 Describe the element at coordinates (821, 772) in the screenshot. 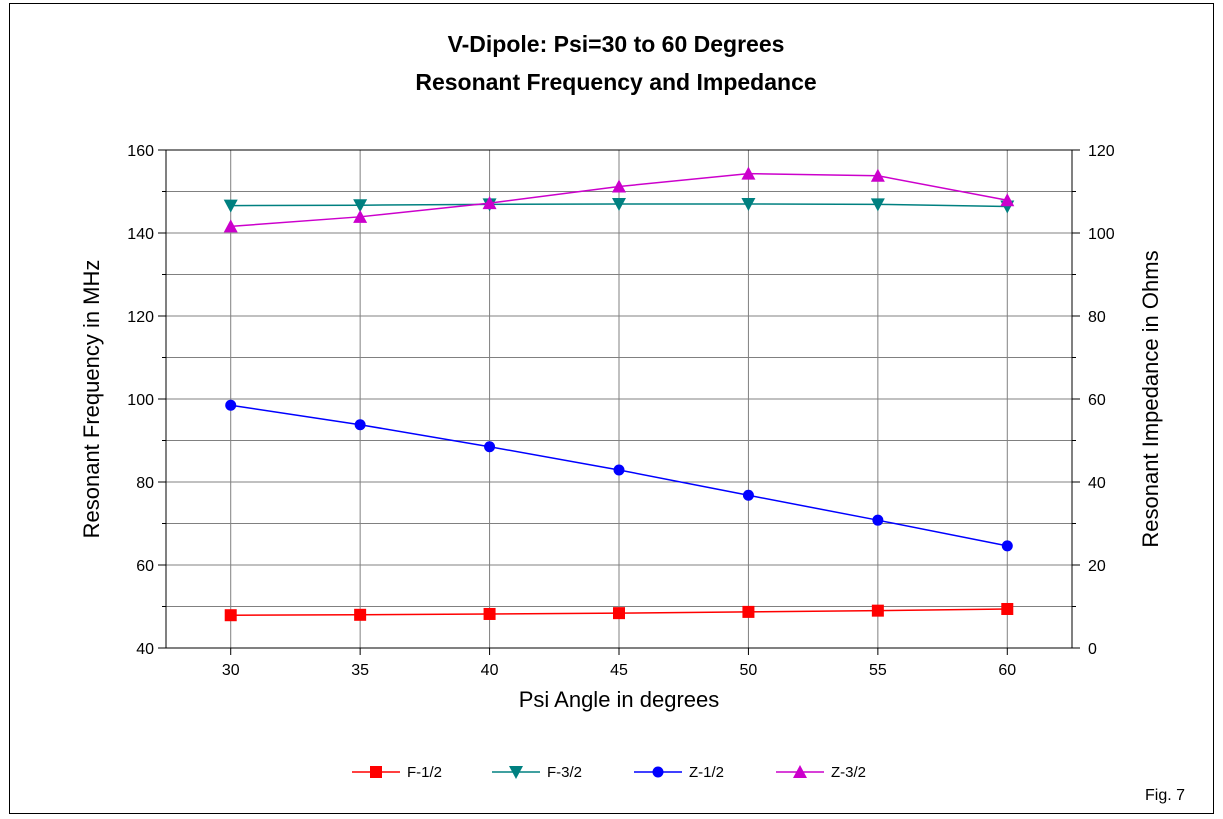

I see `legend-item: Z-3/2` at that location.